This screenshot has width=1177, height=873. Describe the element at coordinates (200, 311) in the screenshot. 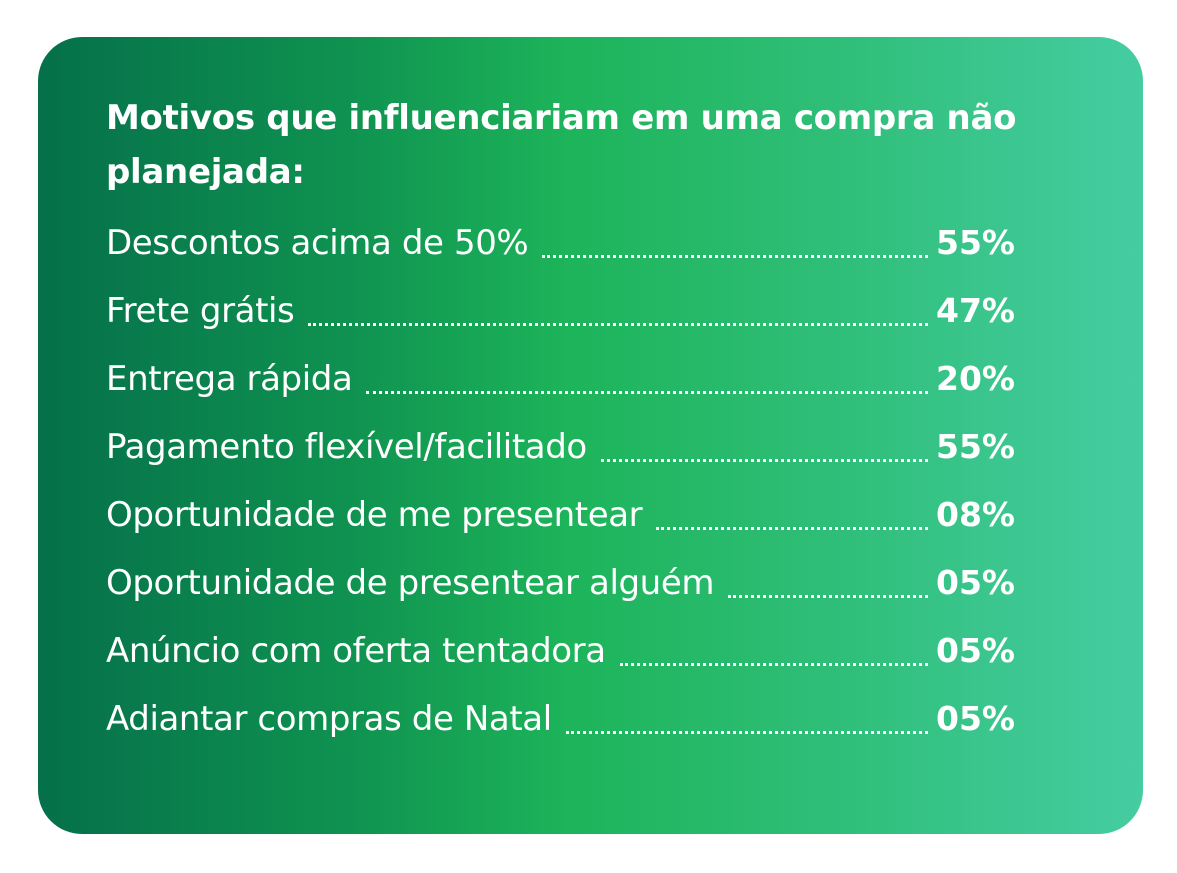

I see `item-label: Frete grátis` at that location.